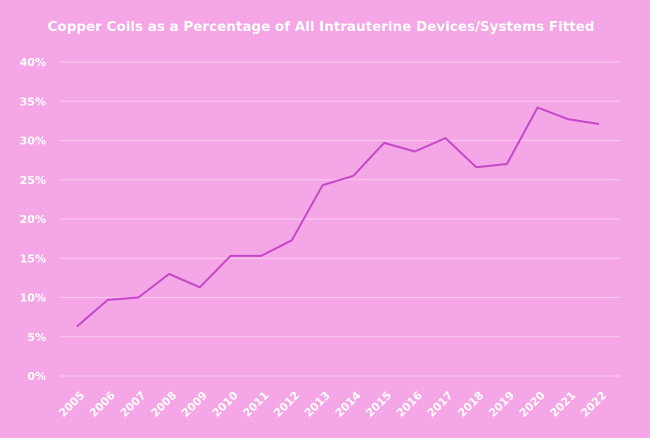 The width and height of the screenshot is (650, 438). I want to click on y-tick-label: 30%, so click(33, 141).